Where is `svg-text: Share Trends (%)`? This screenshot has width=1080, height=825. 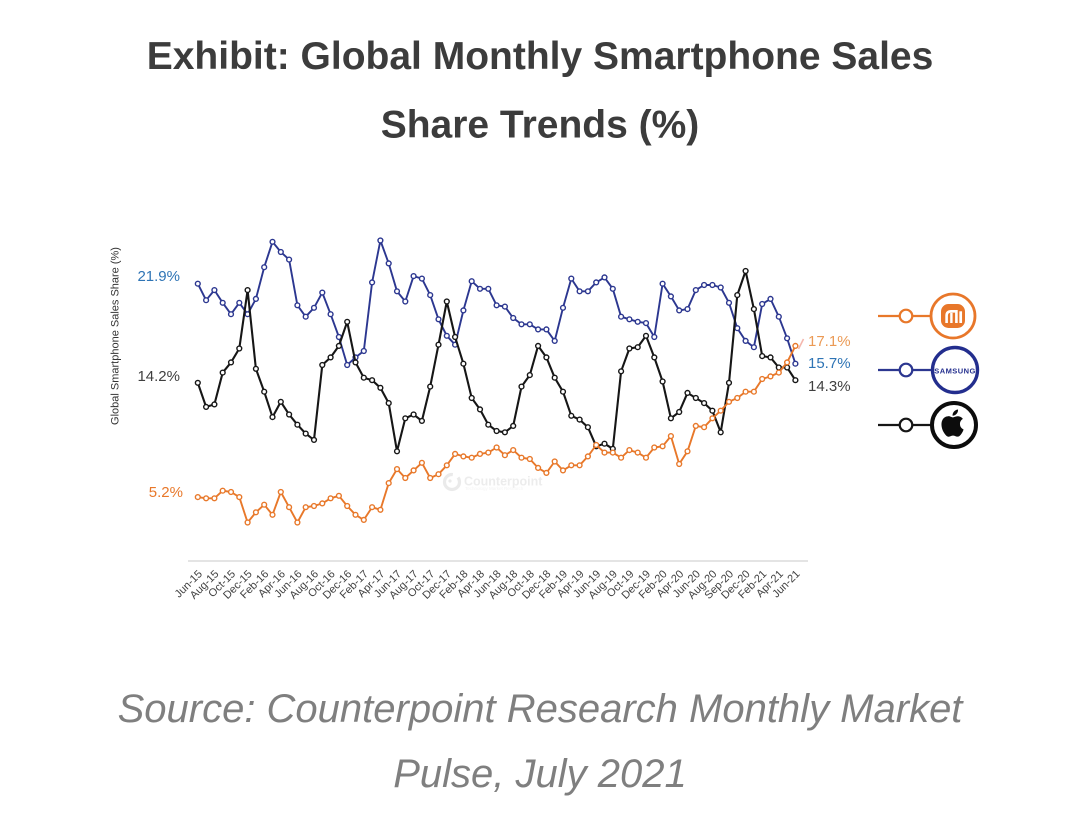 svg-text: Share Trends (%) is located at coordinates (540, 125).